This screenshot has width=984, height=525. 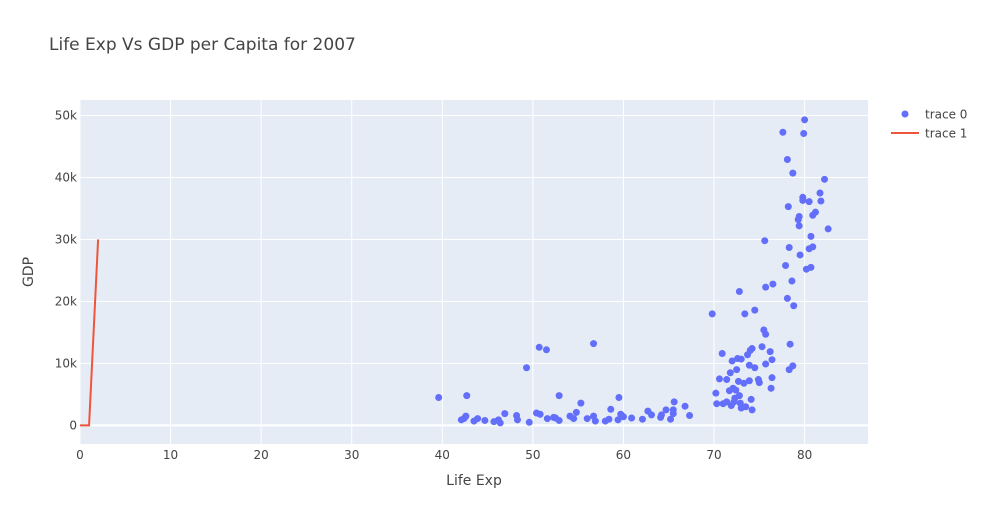 I want to click on legend-item-trace-0: trace 0, so click(x=934, y=115).